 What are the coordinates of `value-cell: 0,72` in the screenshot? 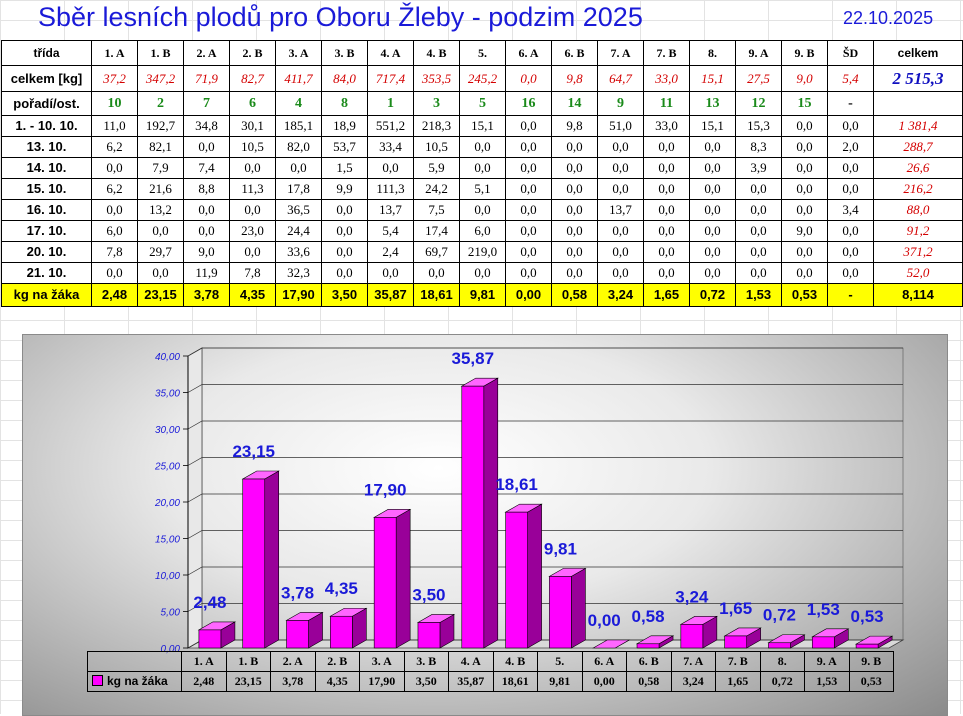 It's located at (712, 295).